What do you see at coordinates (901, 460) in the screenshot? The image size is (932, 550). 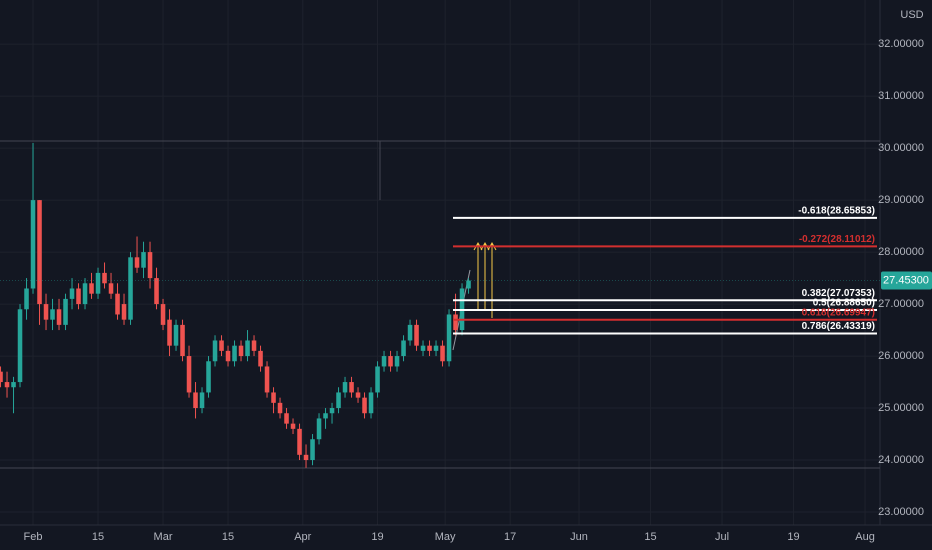 I see `y-tick-label: 24.00000` at bounding box center [901, 460].